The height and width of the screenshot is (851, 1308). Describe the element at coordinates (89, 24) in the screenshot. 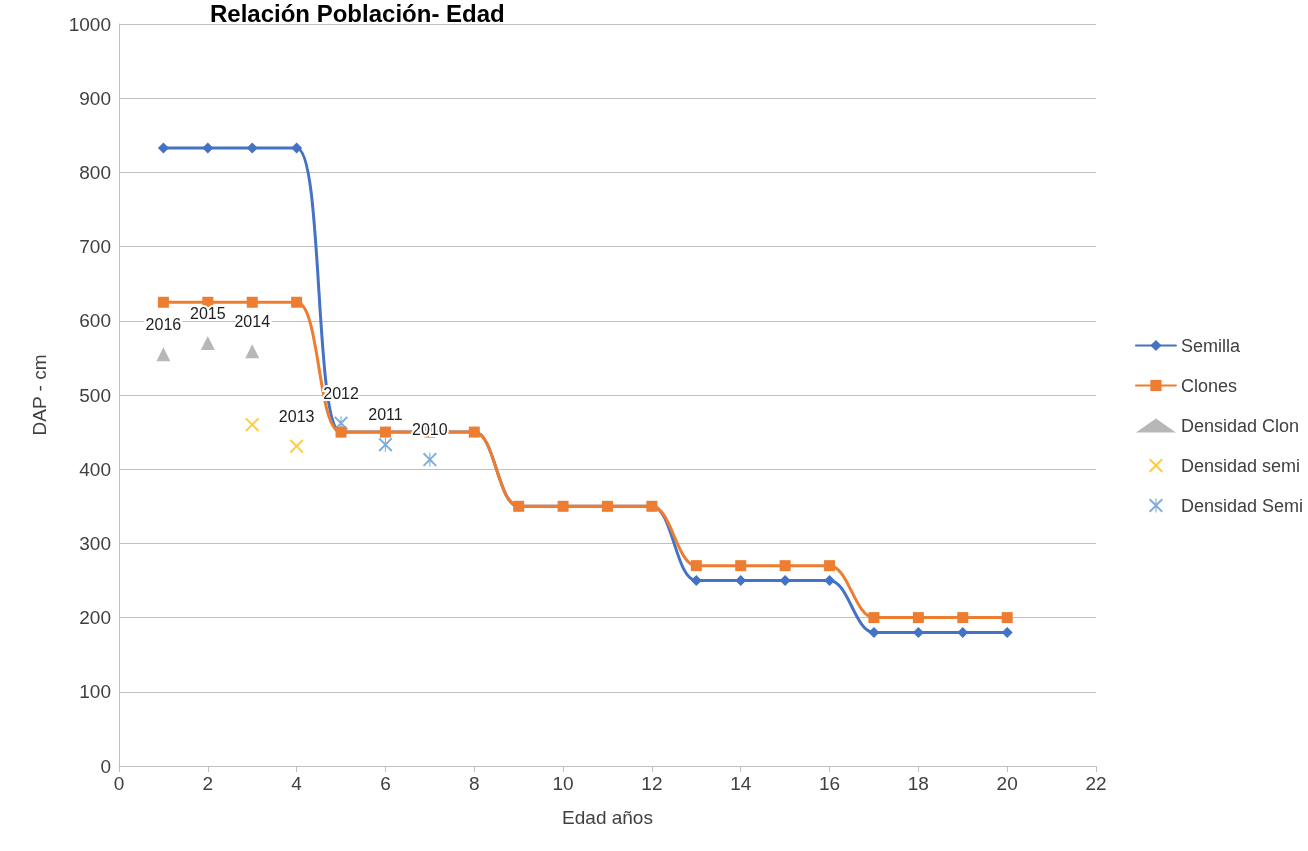

I see `y-tick-label: 1000` at that location.